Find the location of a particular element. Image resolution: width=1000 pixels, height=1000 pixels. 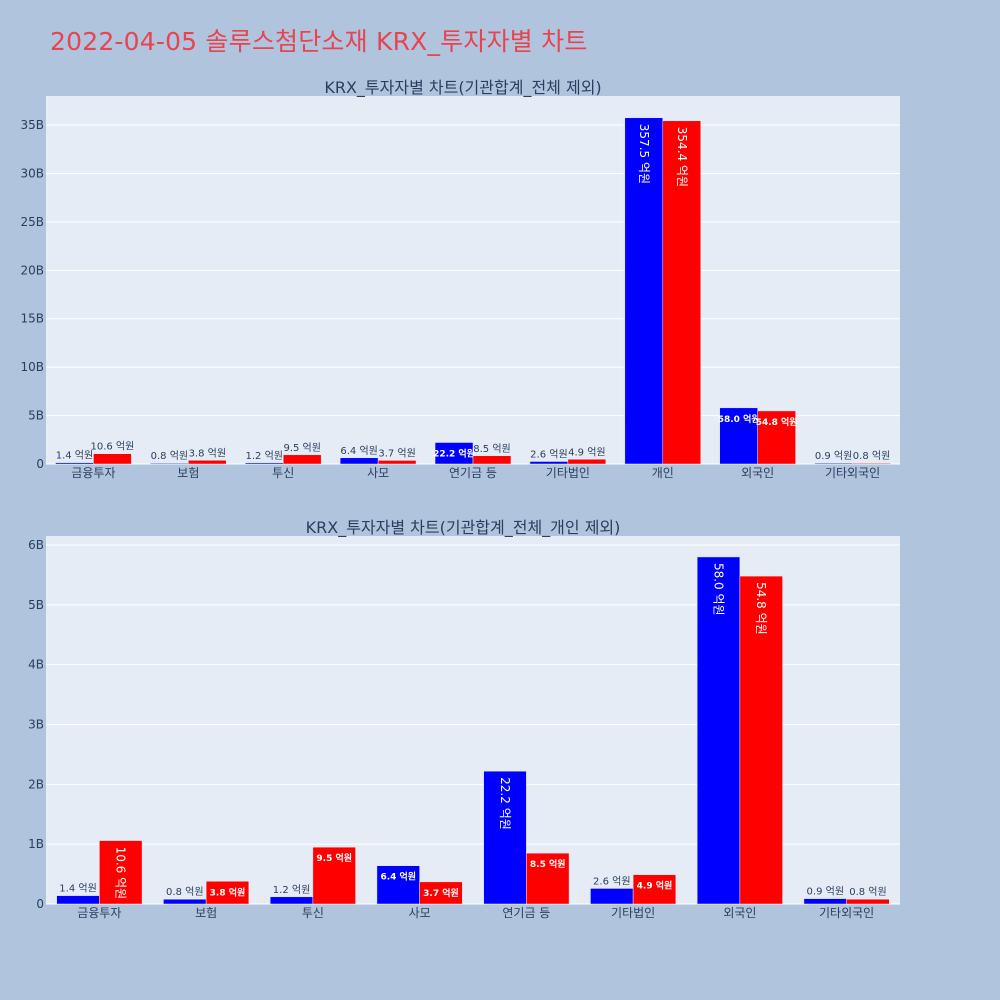

y-tick-label: 25B is located at coordinates (32, 222).